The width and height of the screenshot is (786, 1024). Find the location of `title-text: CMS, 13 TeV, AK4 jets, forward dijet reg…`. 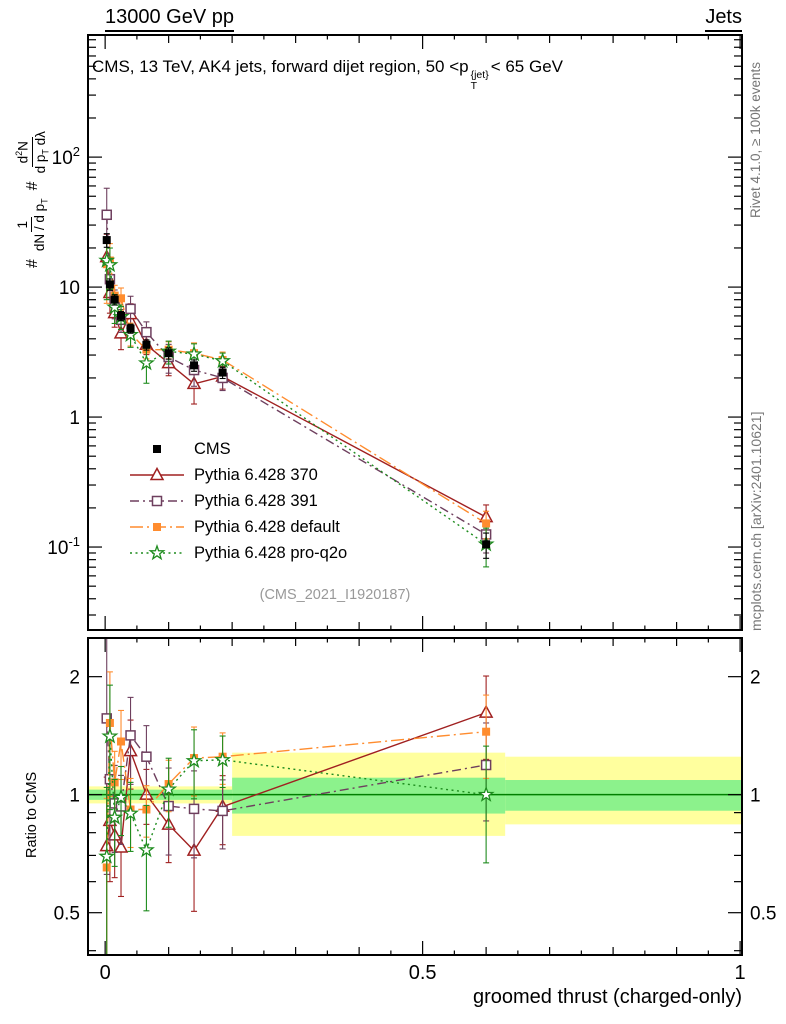

title-text: CMS, 13 TeV, AK4 jets, forward dijet reg… is located at coordinates (280, 66).